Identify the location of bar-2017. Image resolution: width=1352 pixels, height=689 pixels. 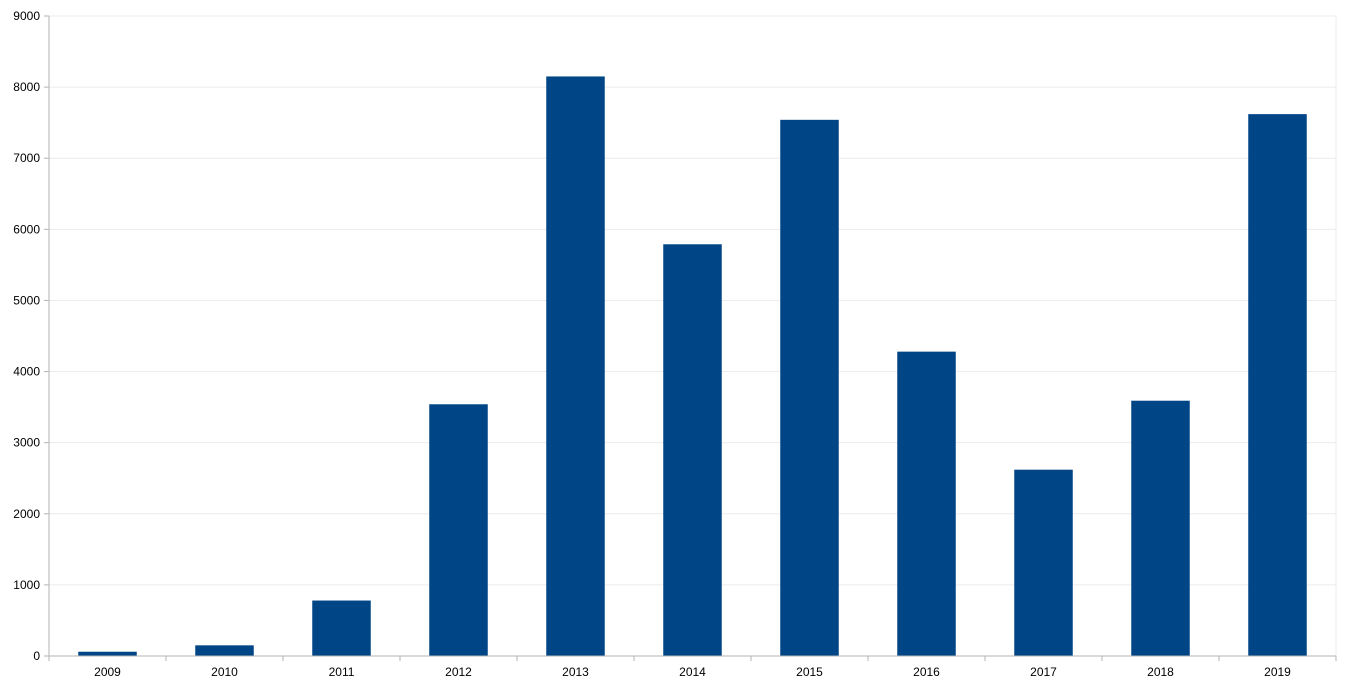
(1043, 562).